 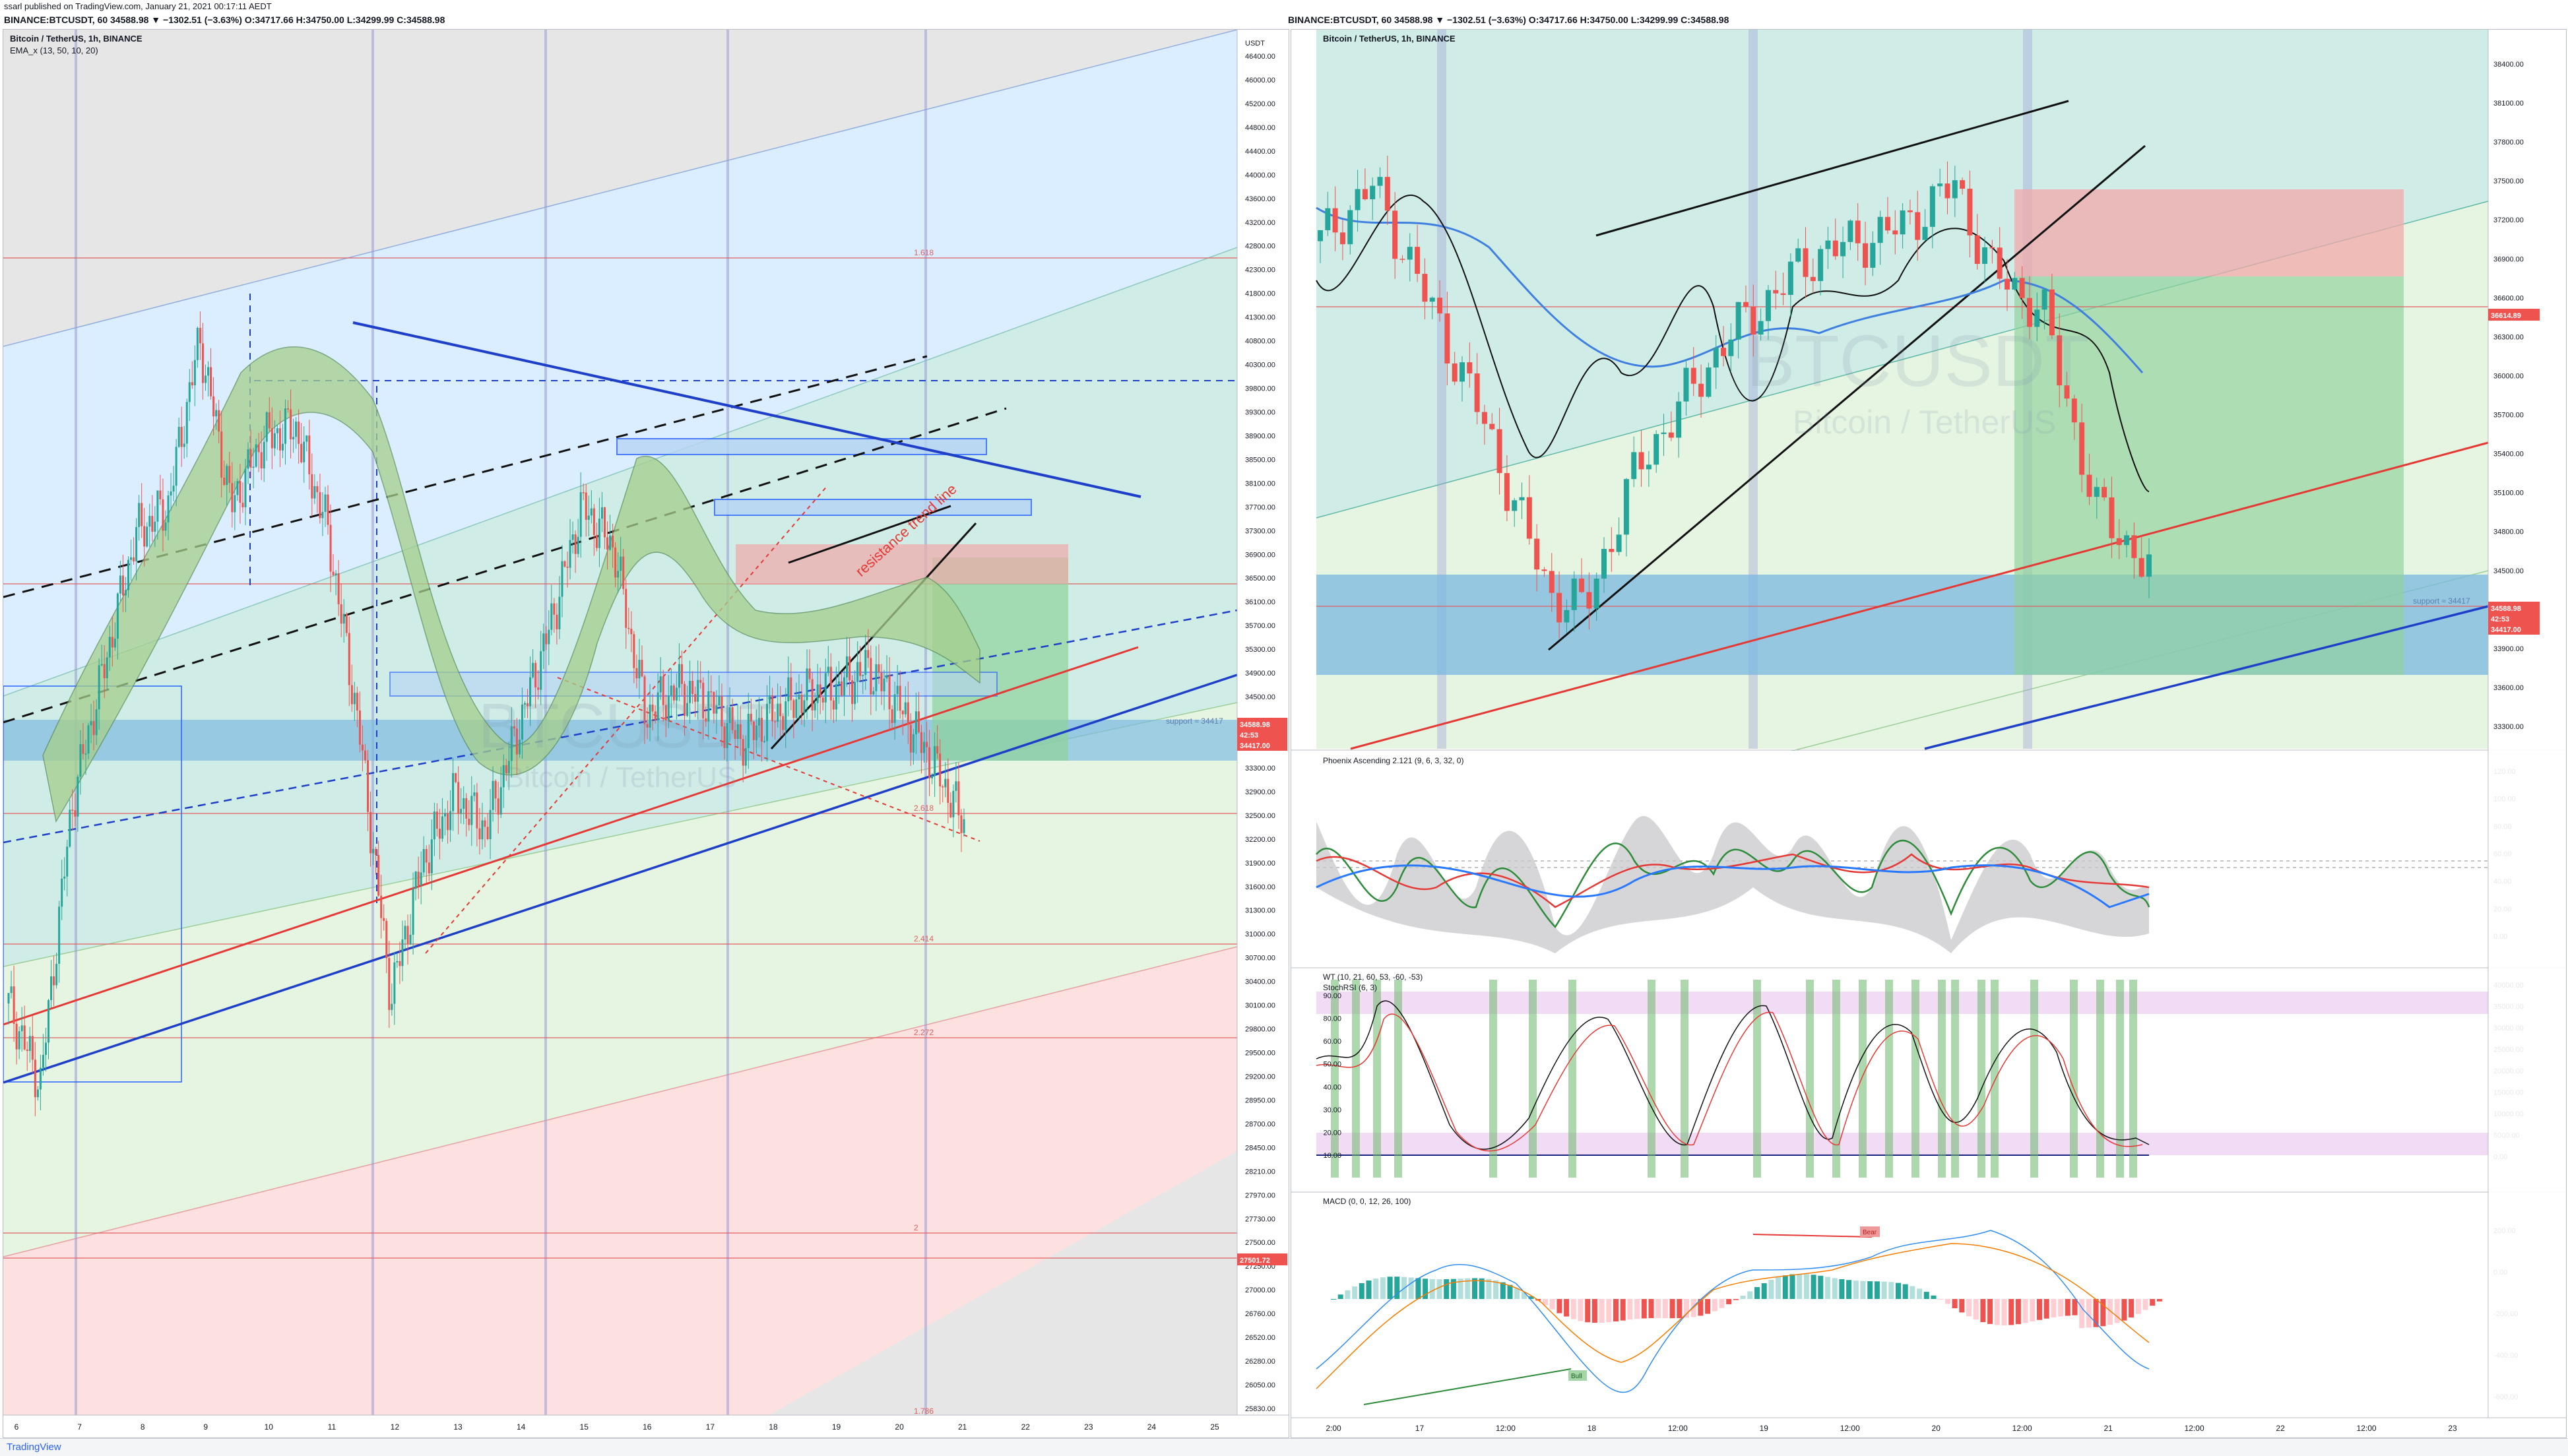 What do you see at coordinates (1350, 987) in the screenshot?
I see `wt-title-2: StochRSI (6, 3)` at bounding box center [1350, 987].